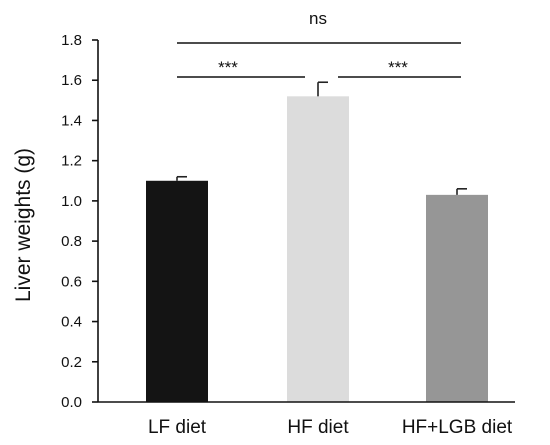 The height and width of the screenshot is (445, 550). What do you see at coordinates (71, 362) in the screenshot?
I see `y-tick-label: 0.2` at bounding box center [71, 362].